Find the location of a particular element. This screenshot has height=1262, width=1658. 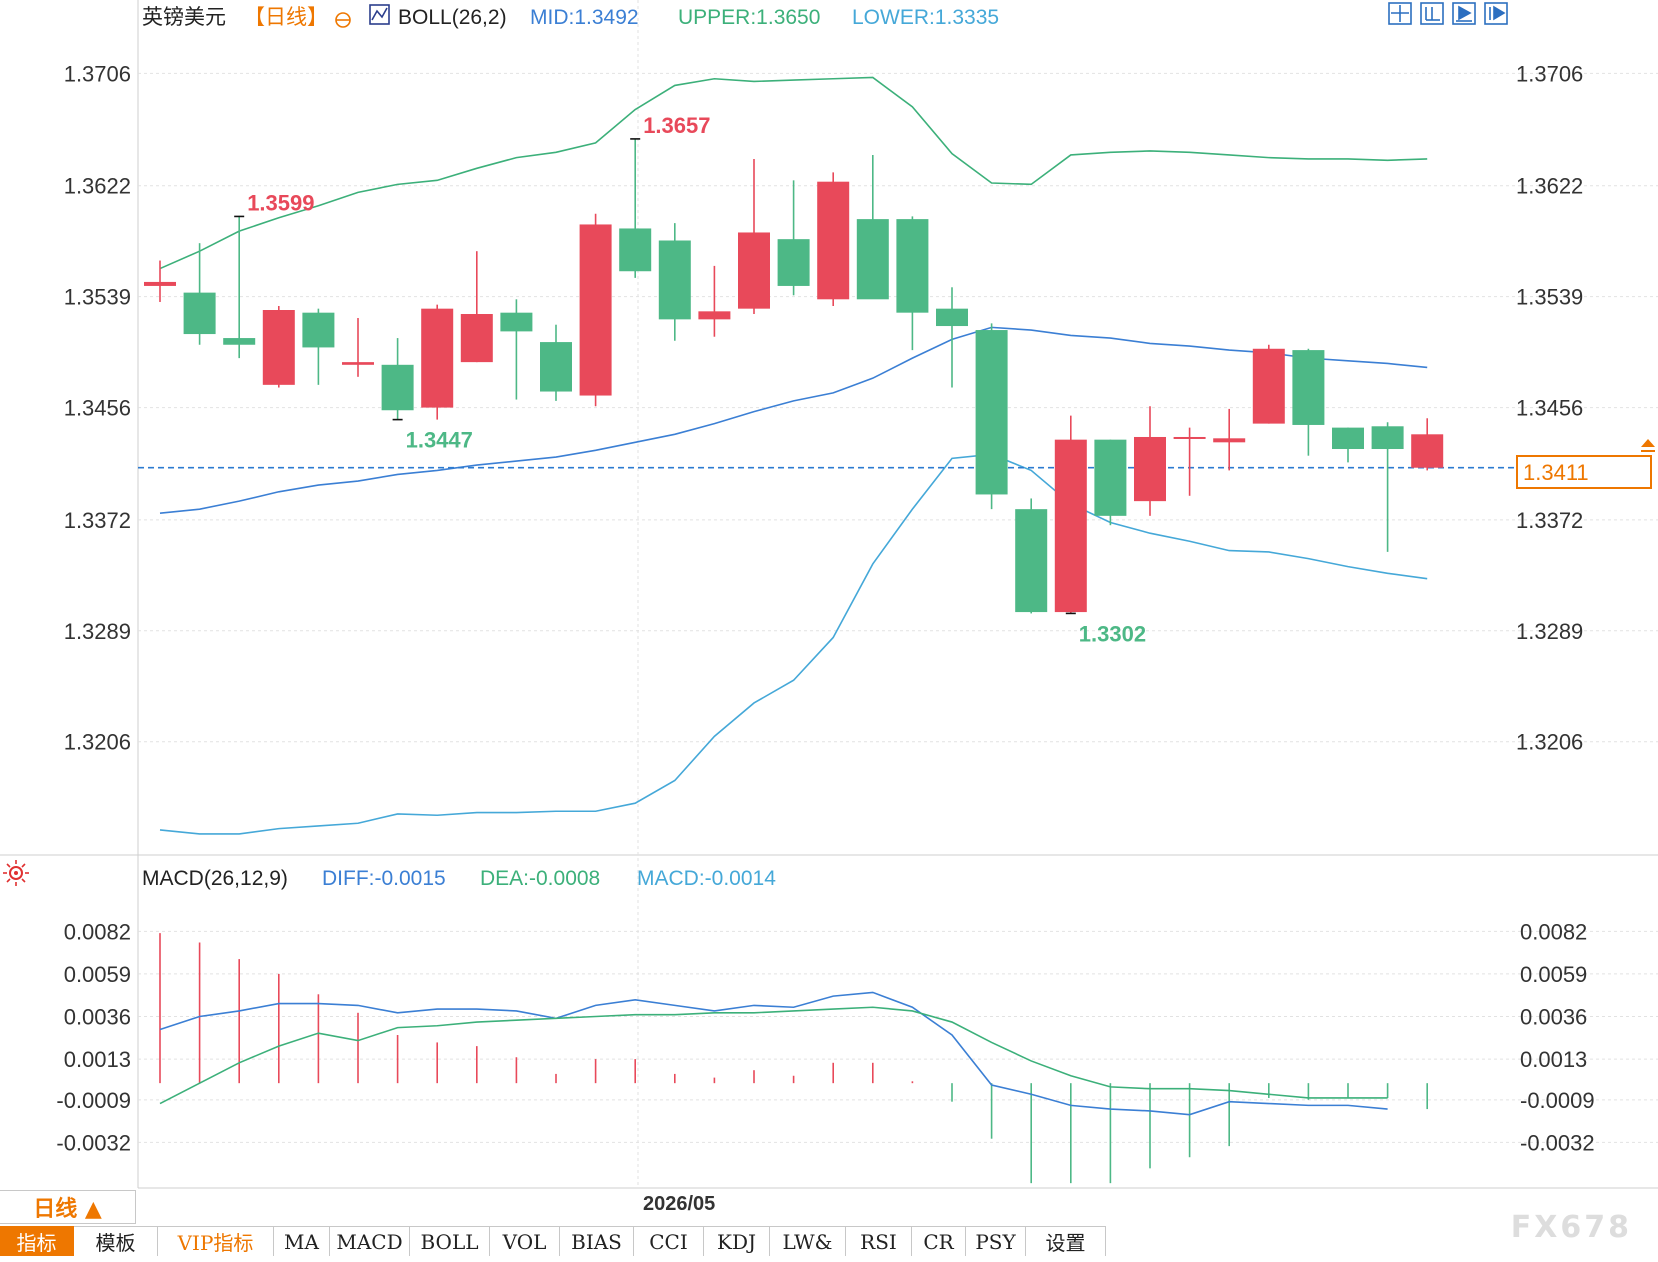

boll-upper-line is located at coordinates (793, 173).